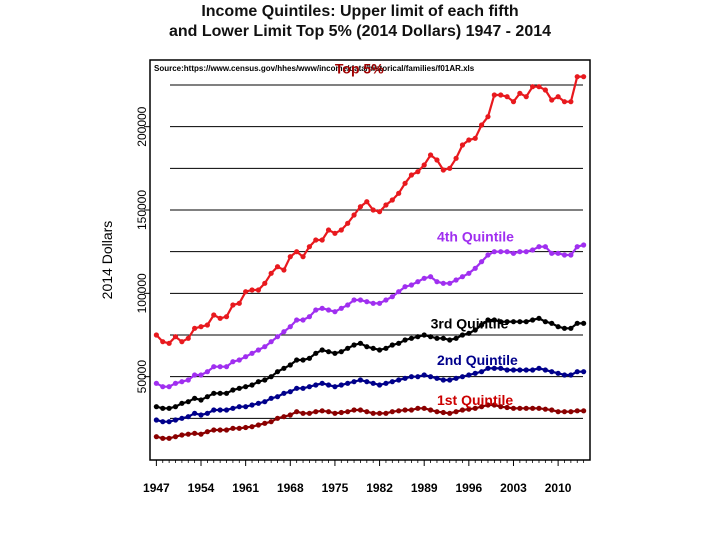  I want to click on x-tick-label: 1968, so click(290, 488).